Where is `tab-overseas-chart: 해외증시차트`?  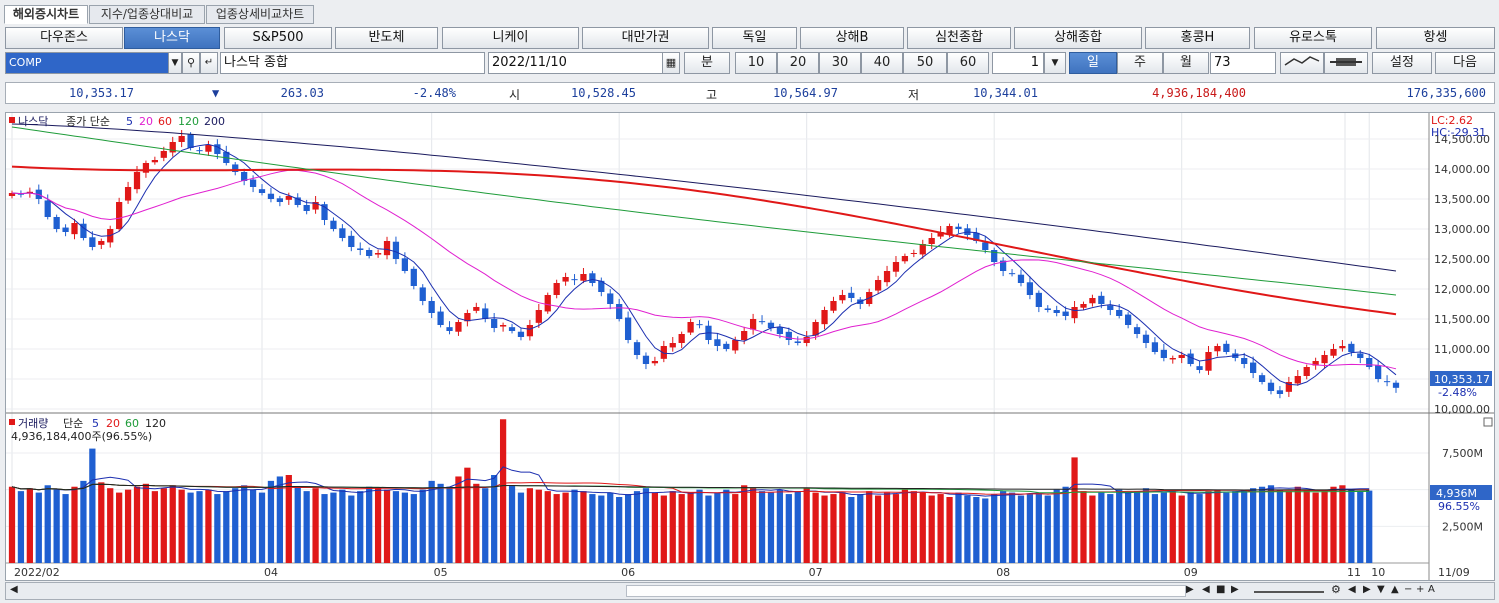
tab-overseas-chart: 해외증시차트 is located at coordinates (46, 14).